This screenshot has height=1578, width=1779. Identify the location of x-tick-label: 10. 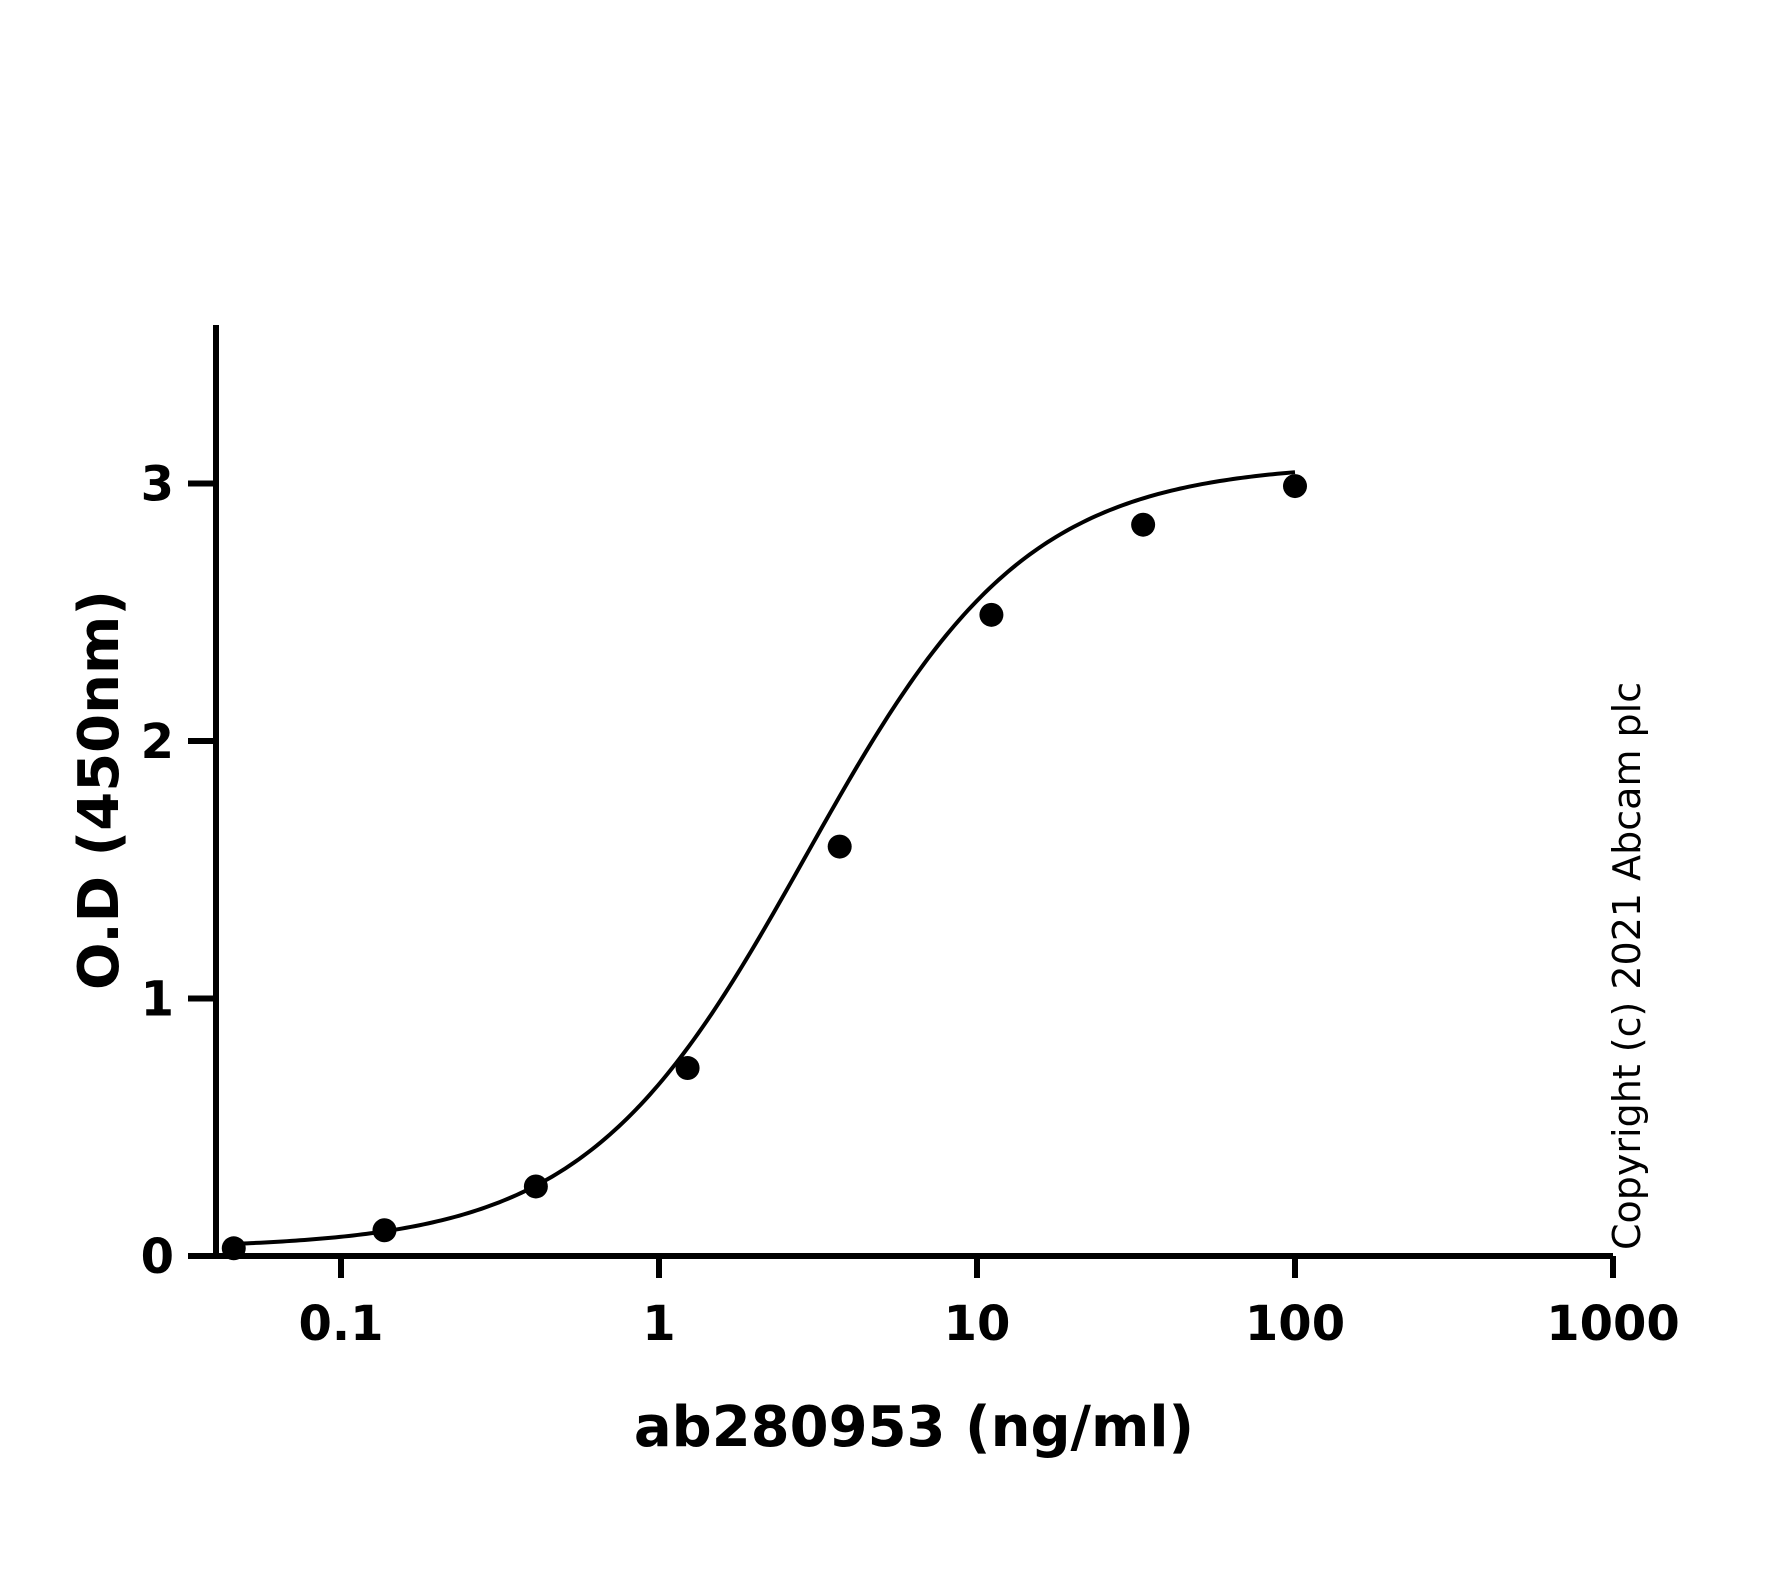
(977, 1324).